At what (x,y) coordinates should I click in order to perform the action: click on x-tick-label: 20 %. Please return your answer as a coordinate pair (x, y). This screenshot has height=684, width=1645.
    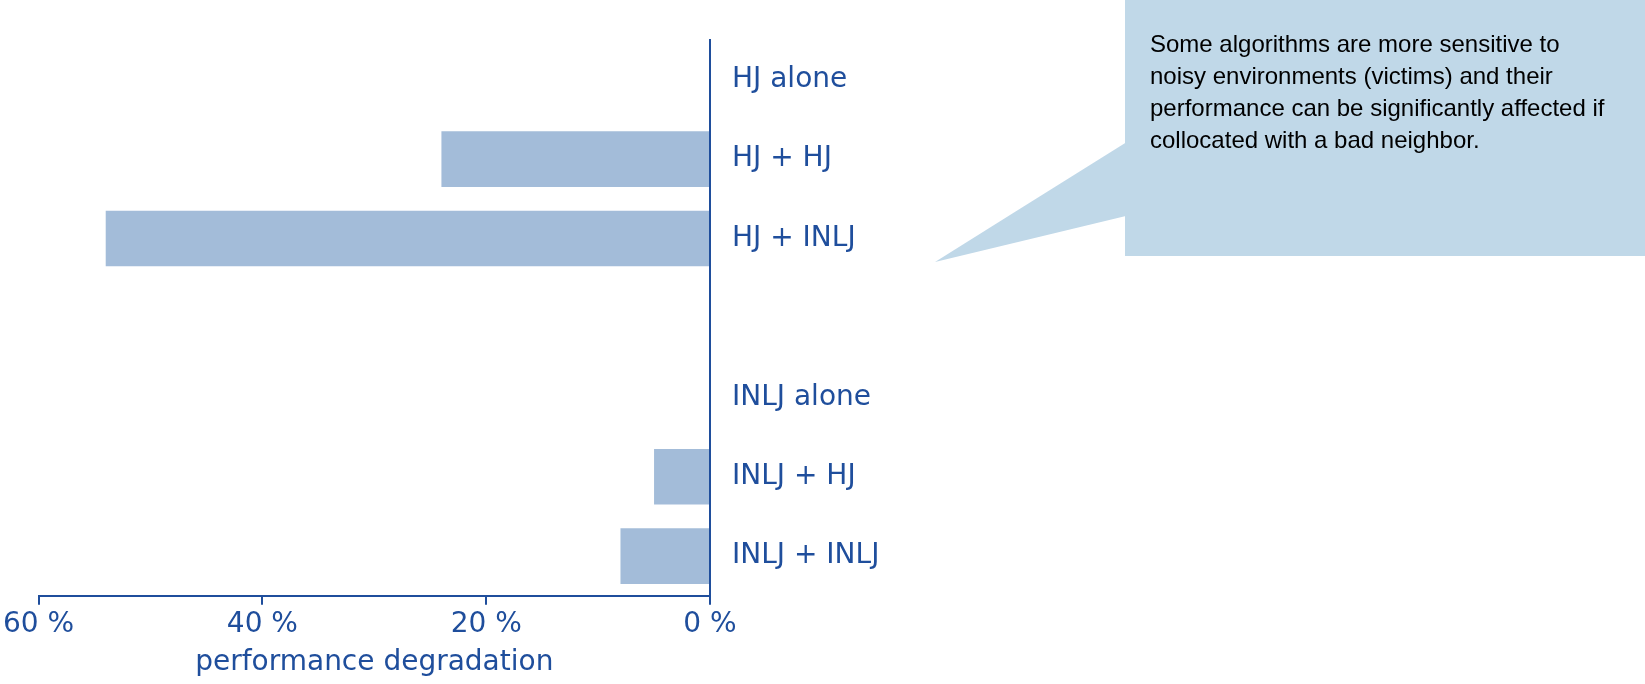
    Looking at the image, I should click on (486, 622).